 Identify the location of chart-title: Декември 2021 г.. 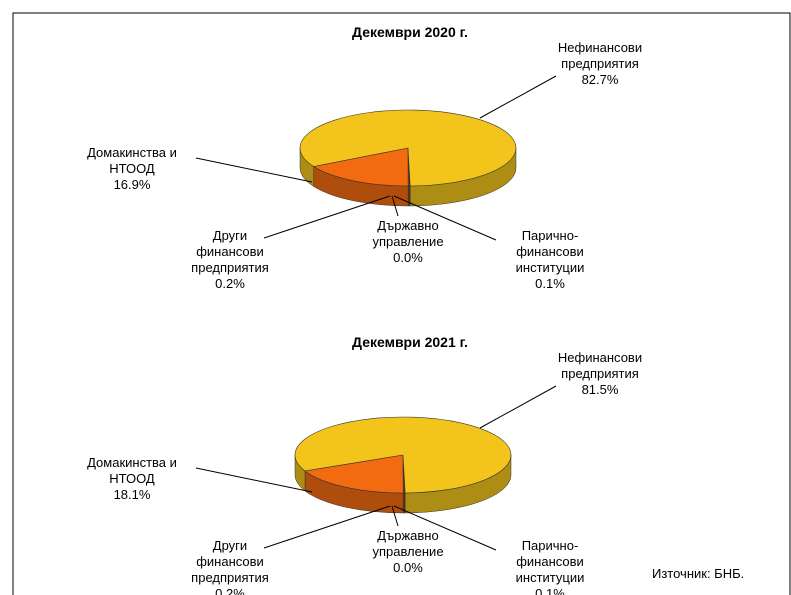
(410, 342).